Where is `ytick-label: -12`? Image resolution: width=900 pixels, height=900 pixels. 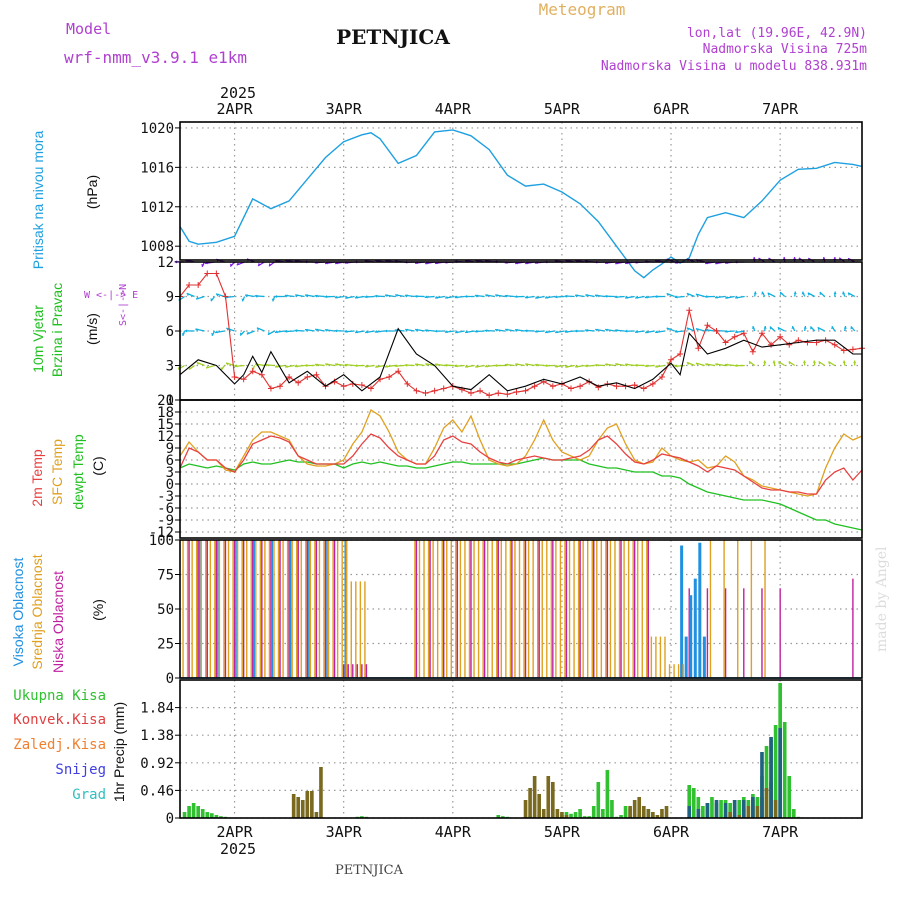
ytick-label: -12 is located at coordinates (161, 533).